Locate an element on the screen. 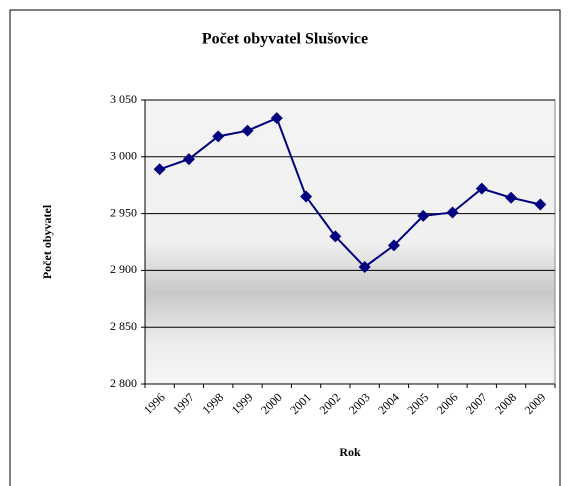  x-tick-label: 2006 is located at coordinates (447, 403).